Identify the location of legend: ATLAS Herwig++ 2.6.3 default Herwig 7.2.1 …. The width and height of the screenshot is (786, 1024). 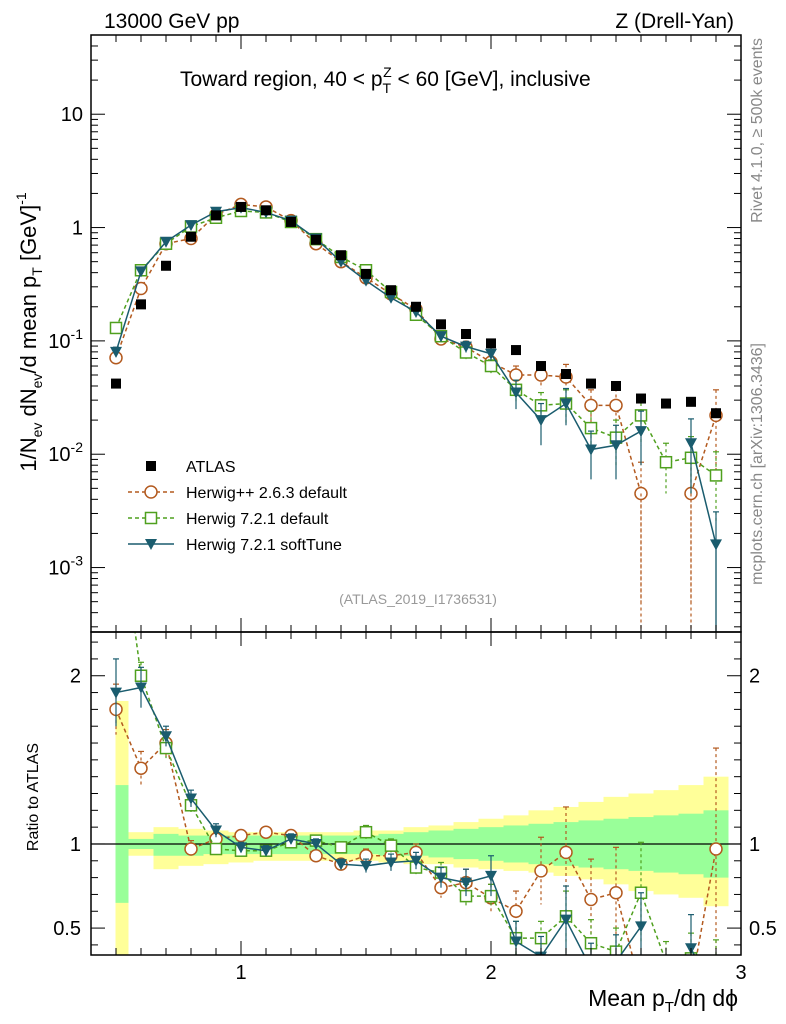
(238, 506).